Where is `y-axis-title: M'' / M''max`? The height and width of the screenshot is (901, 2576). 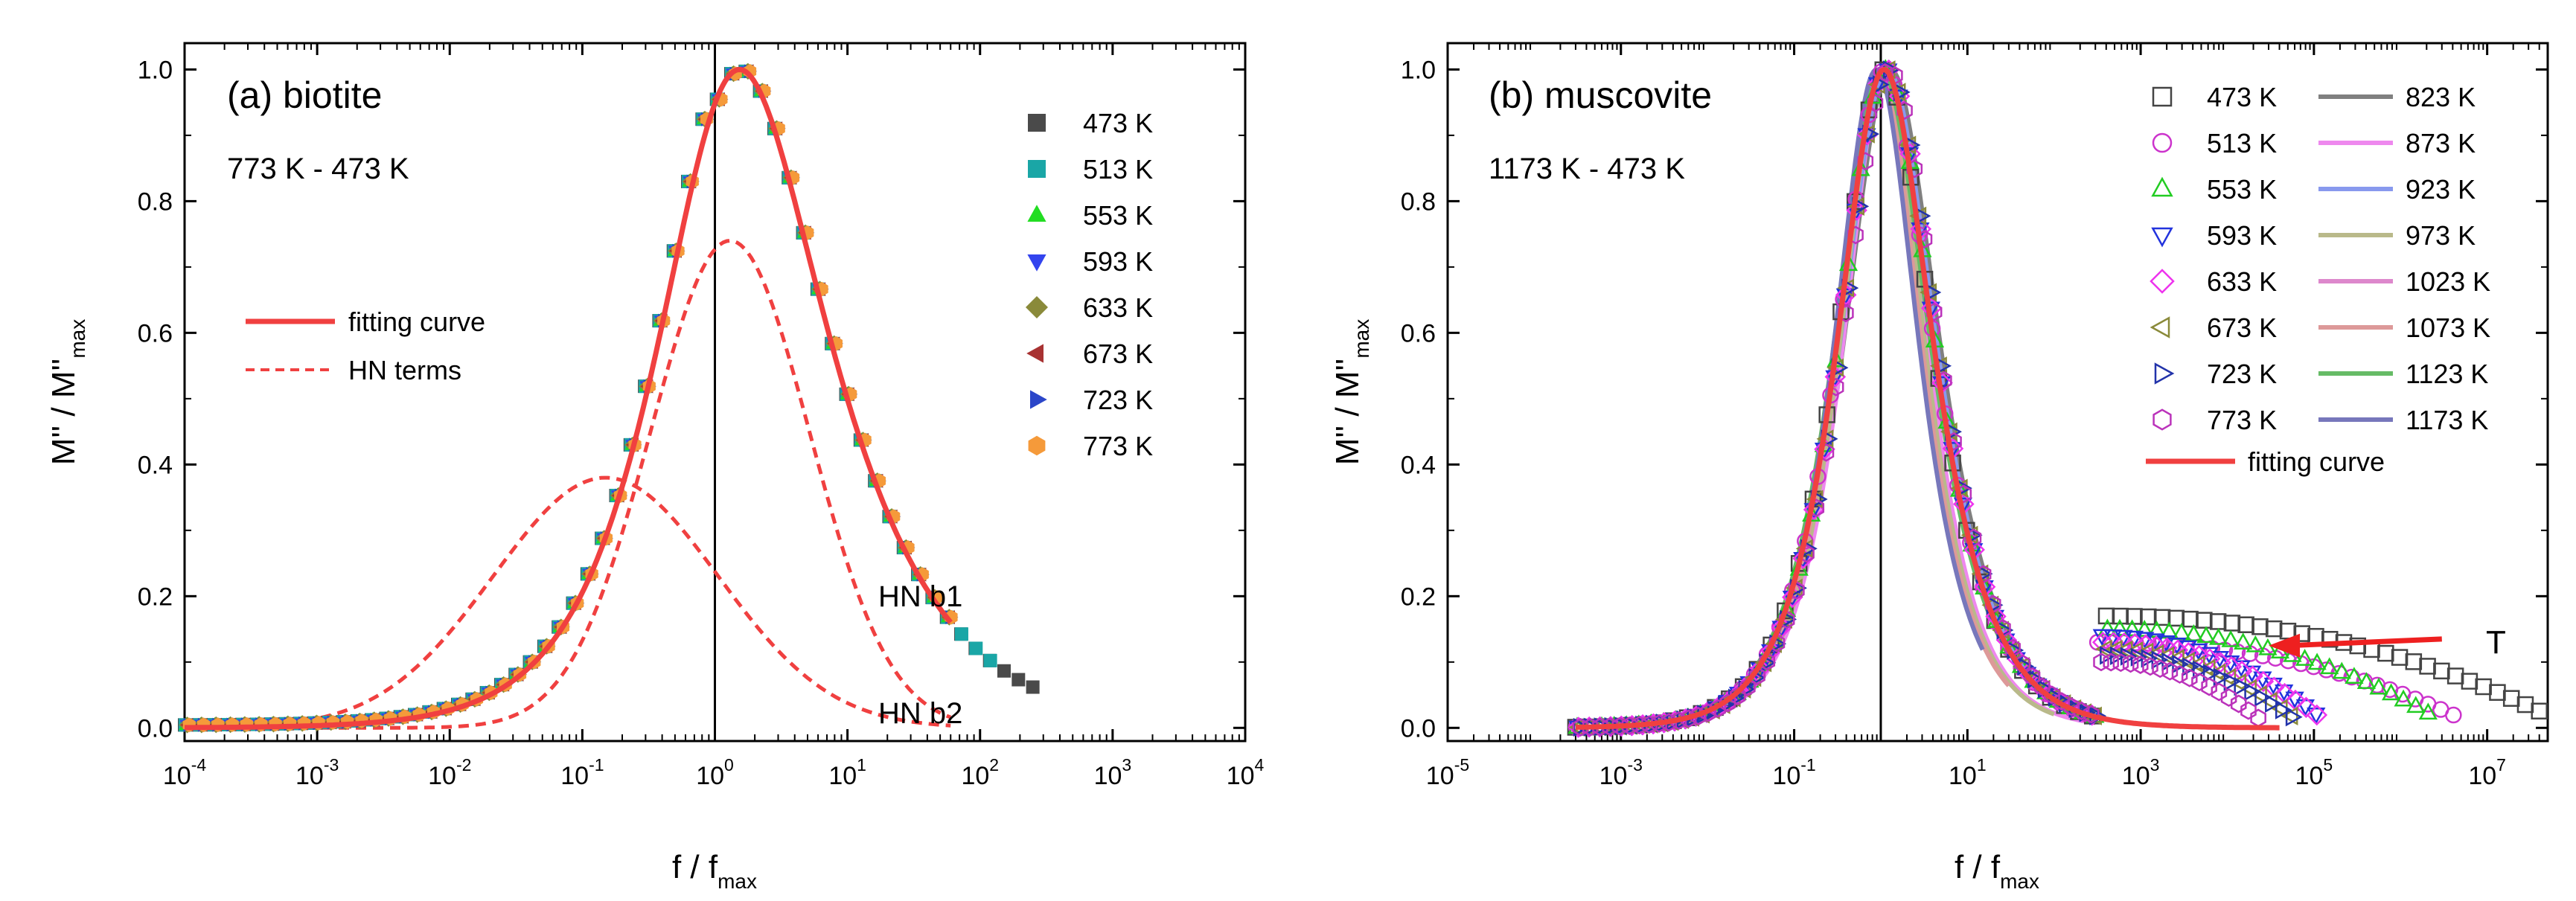 y-axis-title: M'' / M''max is located at coordinates (1351, 392).